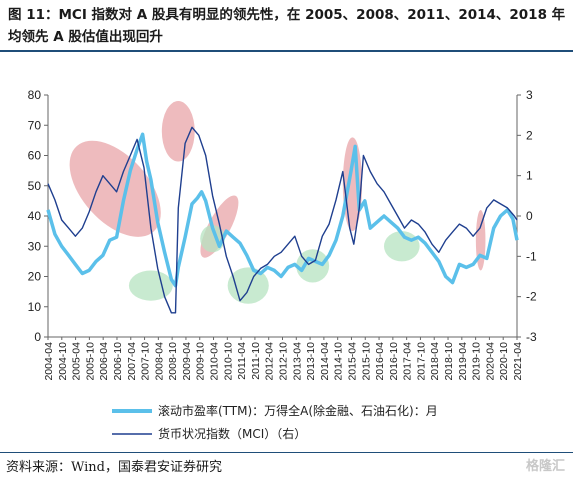  I want to click on right-tick-label: -3, so click(531, 337).